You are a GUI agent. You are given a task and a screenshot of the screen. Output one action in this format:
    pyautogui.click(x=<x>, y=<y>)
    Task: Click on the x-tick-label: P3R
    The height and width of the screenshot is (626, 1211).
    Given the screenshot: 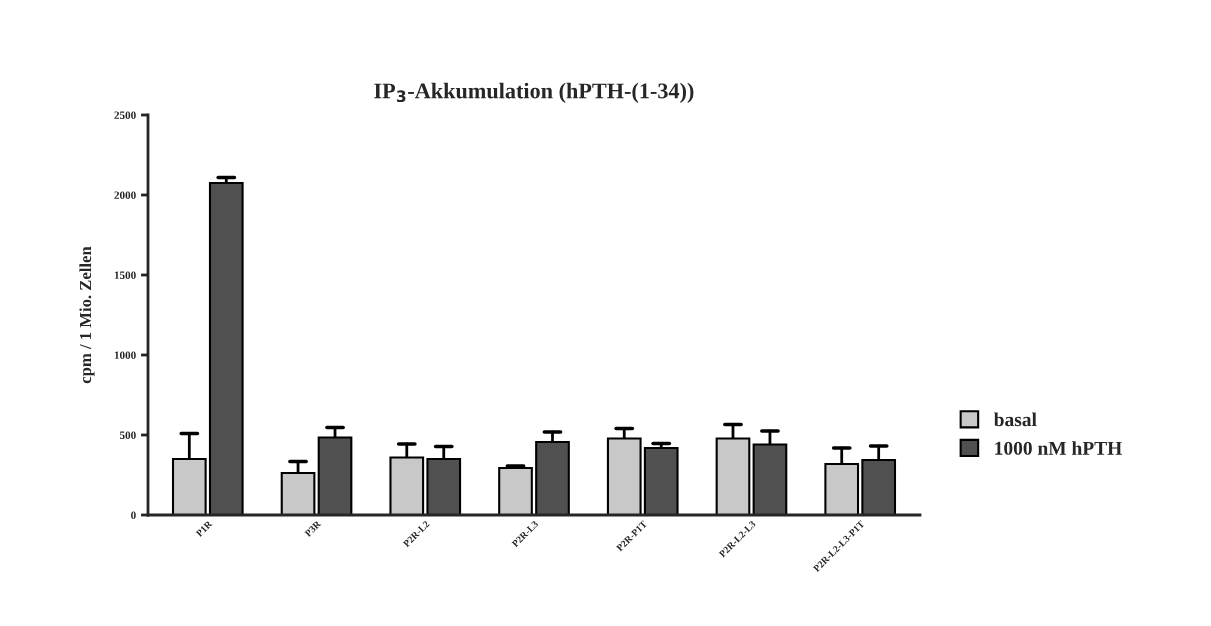 What is the action you would take?
    pyautogui.click(x=313, y=529)
    